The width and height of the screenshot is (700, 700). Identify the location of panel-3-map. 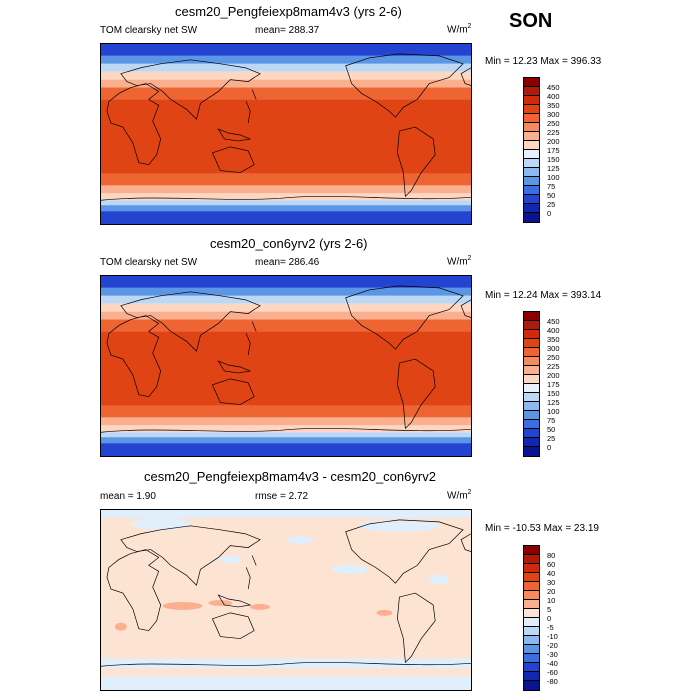
(286, 600).